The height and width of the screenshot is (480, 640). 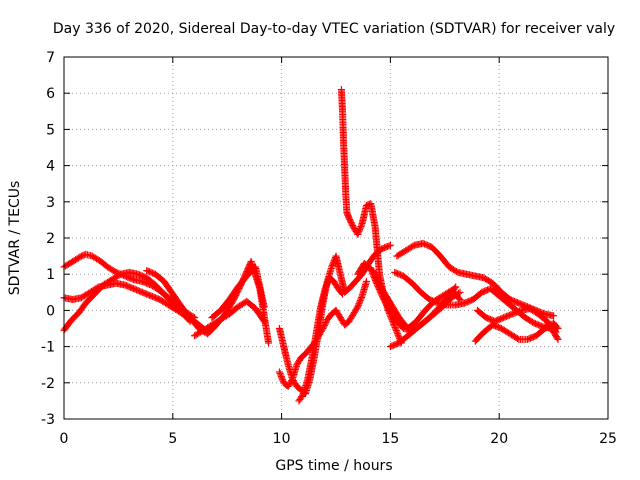 I want to click on y-tick-label: -2, so click(x=48, y=384).